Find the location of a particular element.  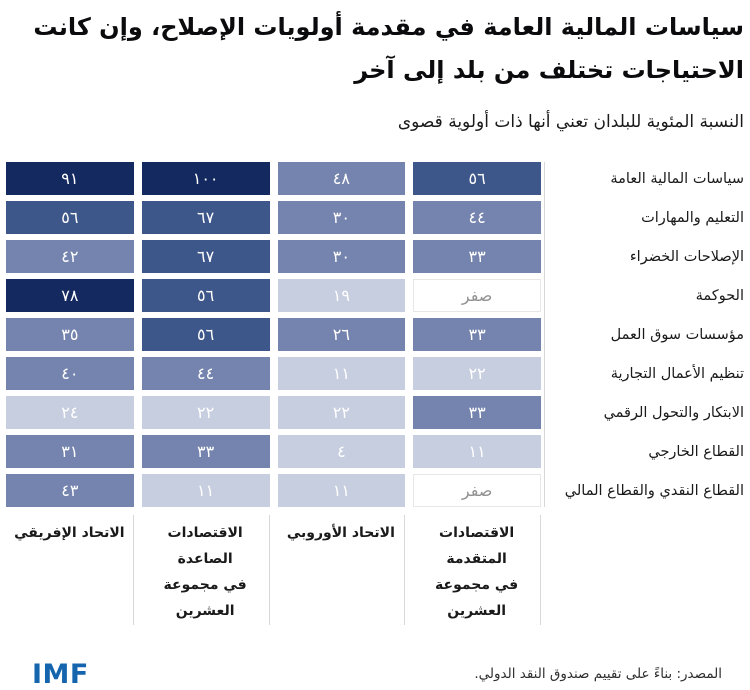

heatmap-cell: ٩١ is located at coordinates (70, 179).